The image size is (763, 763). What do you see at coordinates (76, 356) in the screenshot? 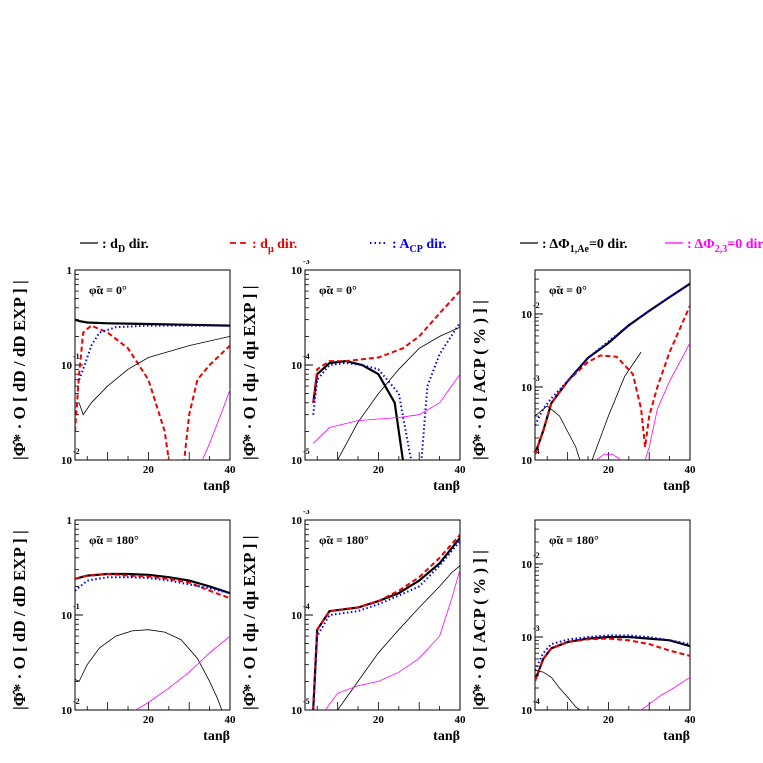
I see `y-tick-exponent: -1` at bounding box center [76, 356].